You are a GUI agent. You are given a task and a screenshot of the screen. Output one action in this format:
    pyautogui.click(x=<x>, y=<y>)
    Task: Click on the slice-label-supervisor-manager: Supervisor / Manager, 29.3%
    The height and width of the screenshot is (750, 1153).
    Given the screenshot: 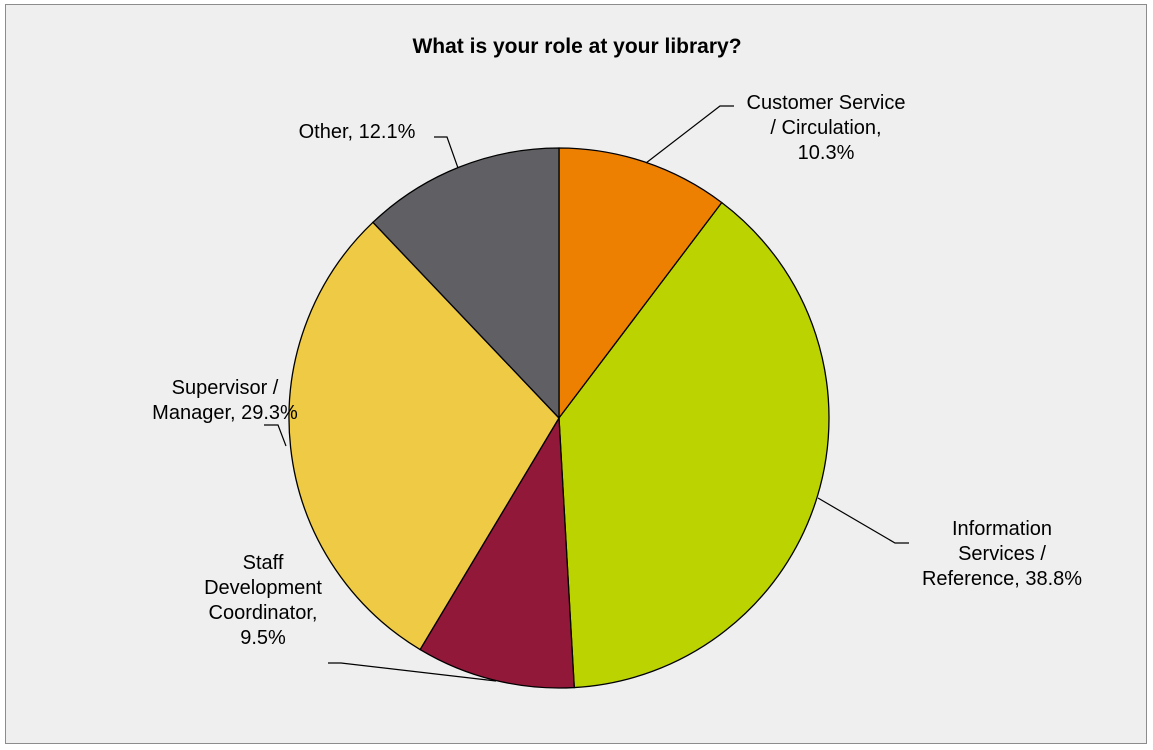 What is the action you would take?
    pyautogui.click(x=225, y=400)
    